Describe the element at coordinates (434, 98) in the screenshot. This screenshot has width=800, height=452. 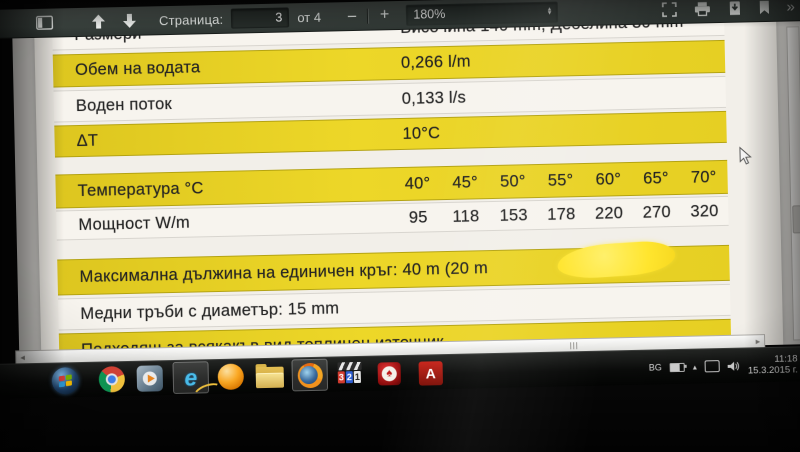
I see `row-value: 0,133 l/s` at that location.